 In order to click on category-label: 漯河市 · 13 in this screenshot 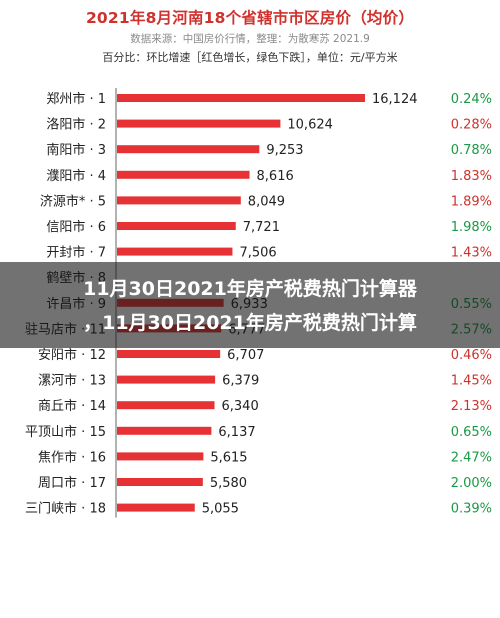, I will do `click(72, 381)`.